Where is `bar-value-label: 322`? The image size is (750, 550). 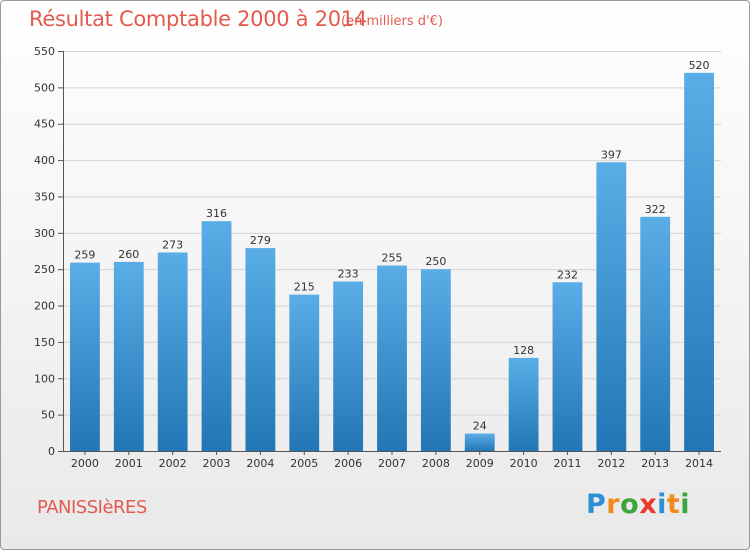
bar-value-label: 322 is located at coordinates (655, 209).